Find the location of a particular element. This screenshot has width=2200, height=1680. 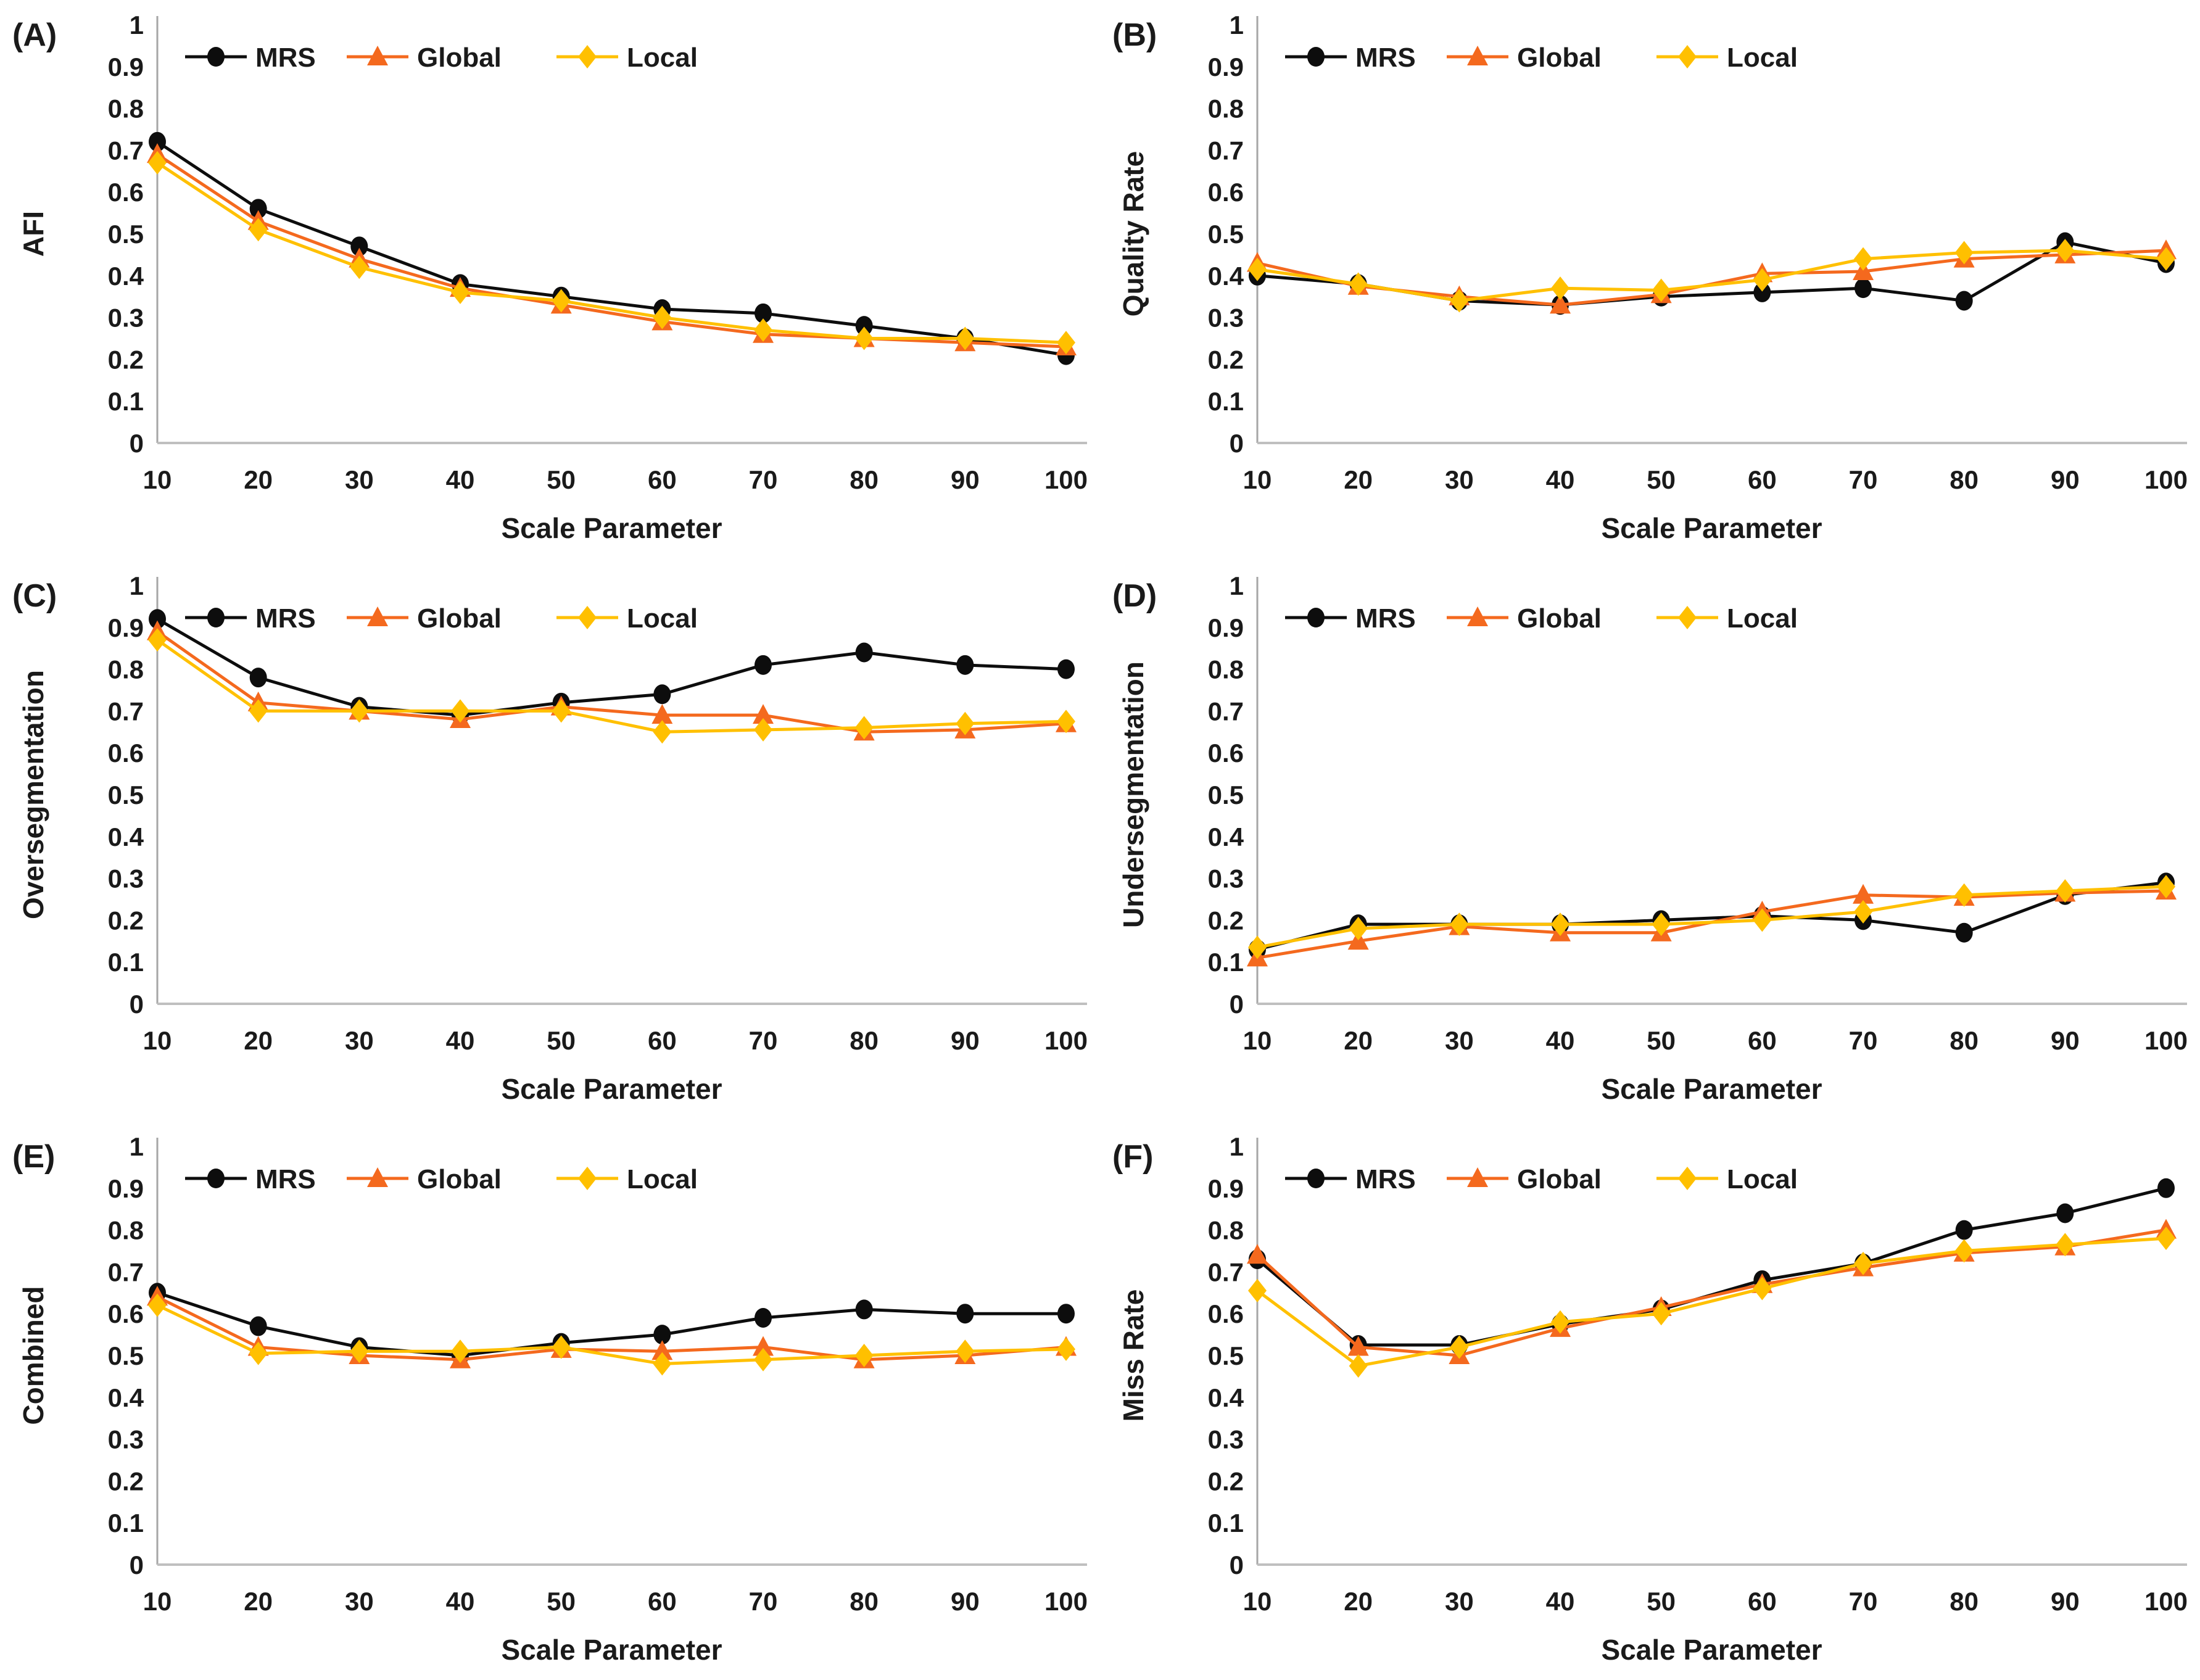

series-line-local is located at coordinates (611, 686).